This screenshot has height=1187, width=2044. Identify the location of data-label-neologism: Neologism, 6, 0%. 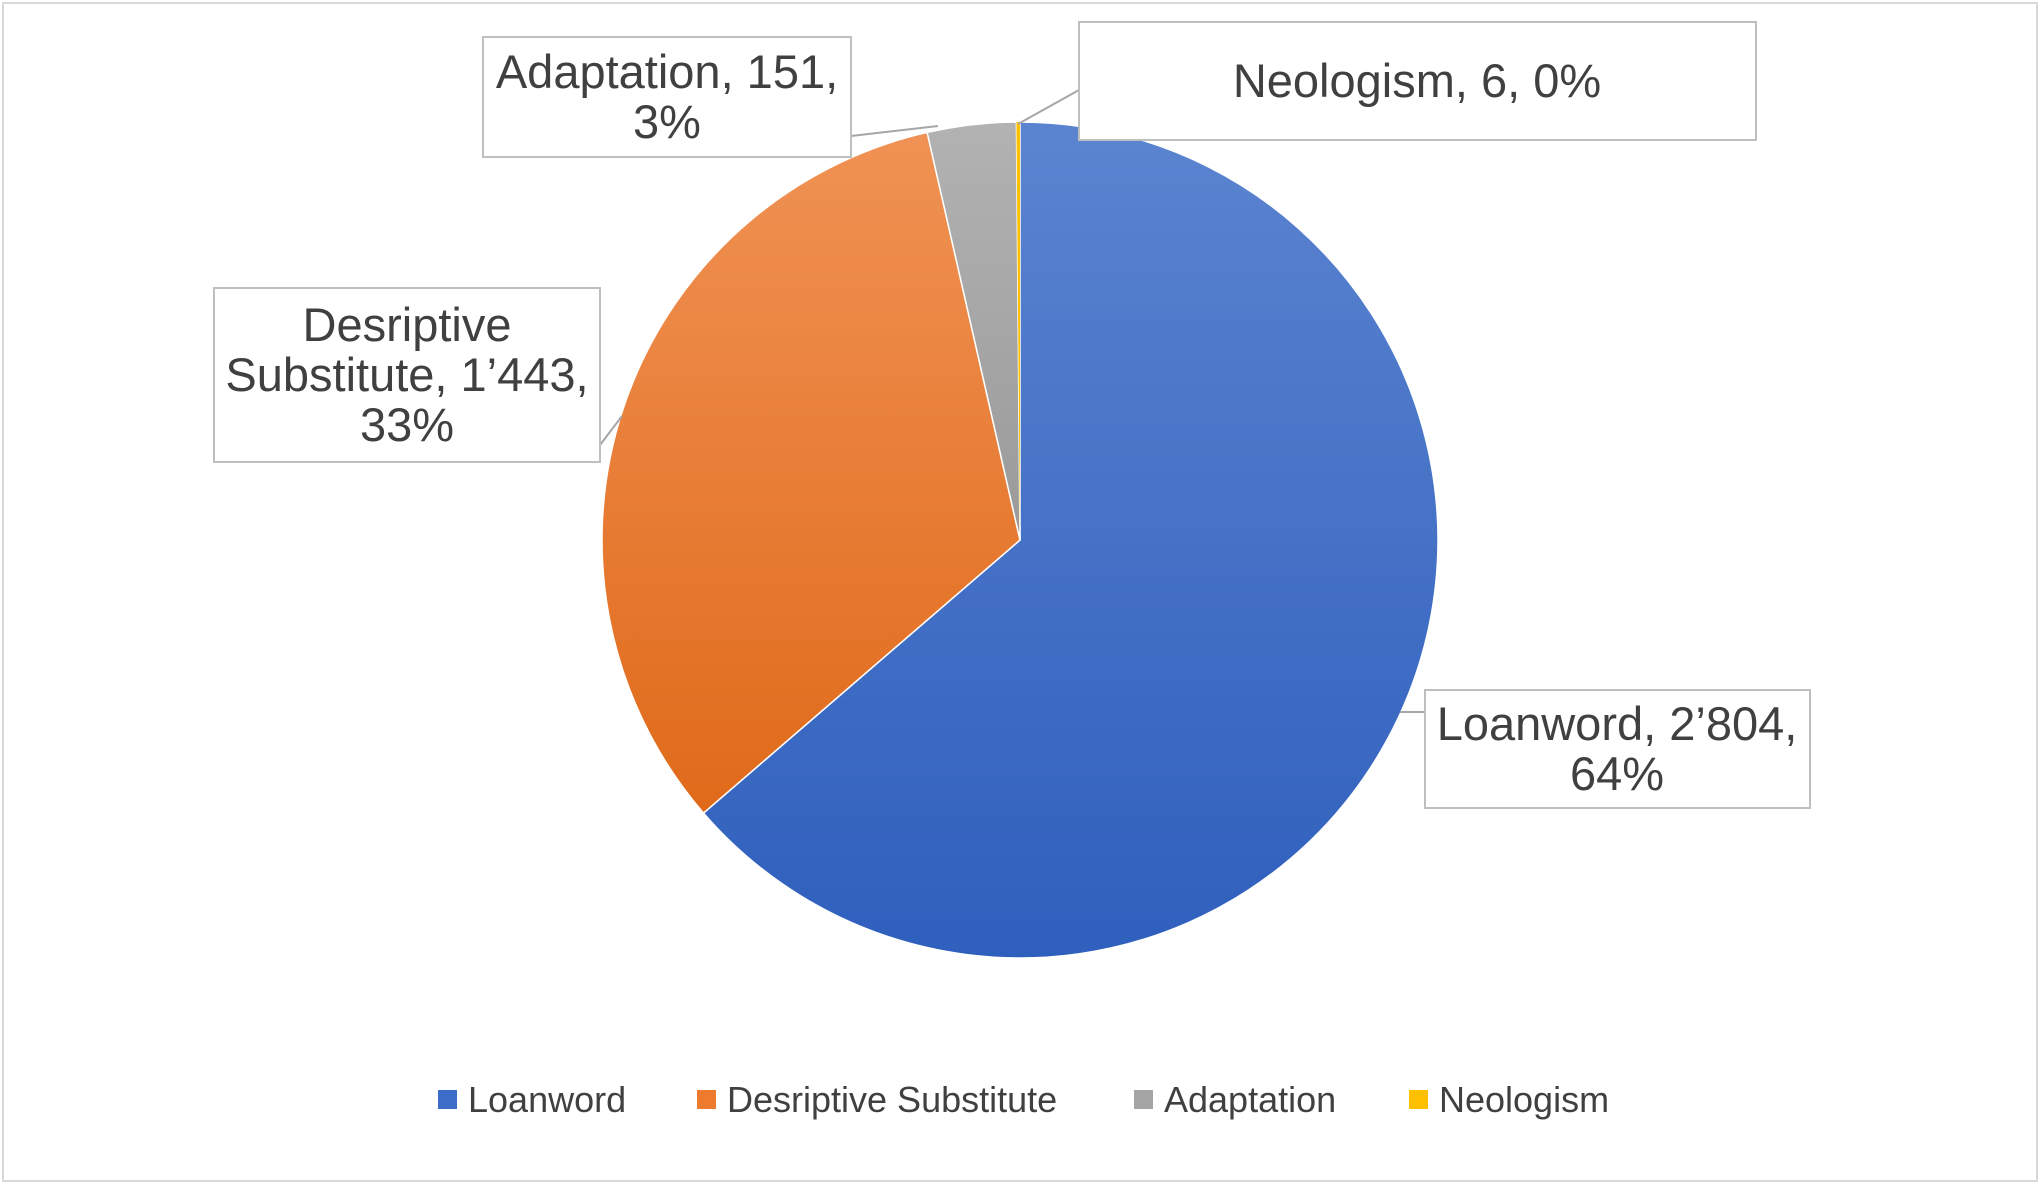
(1417, 80).